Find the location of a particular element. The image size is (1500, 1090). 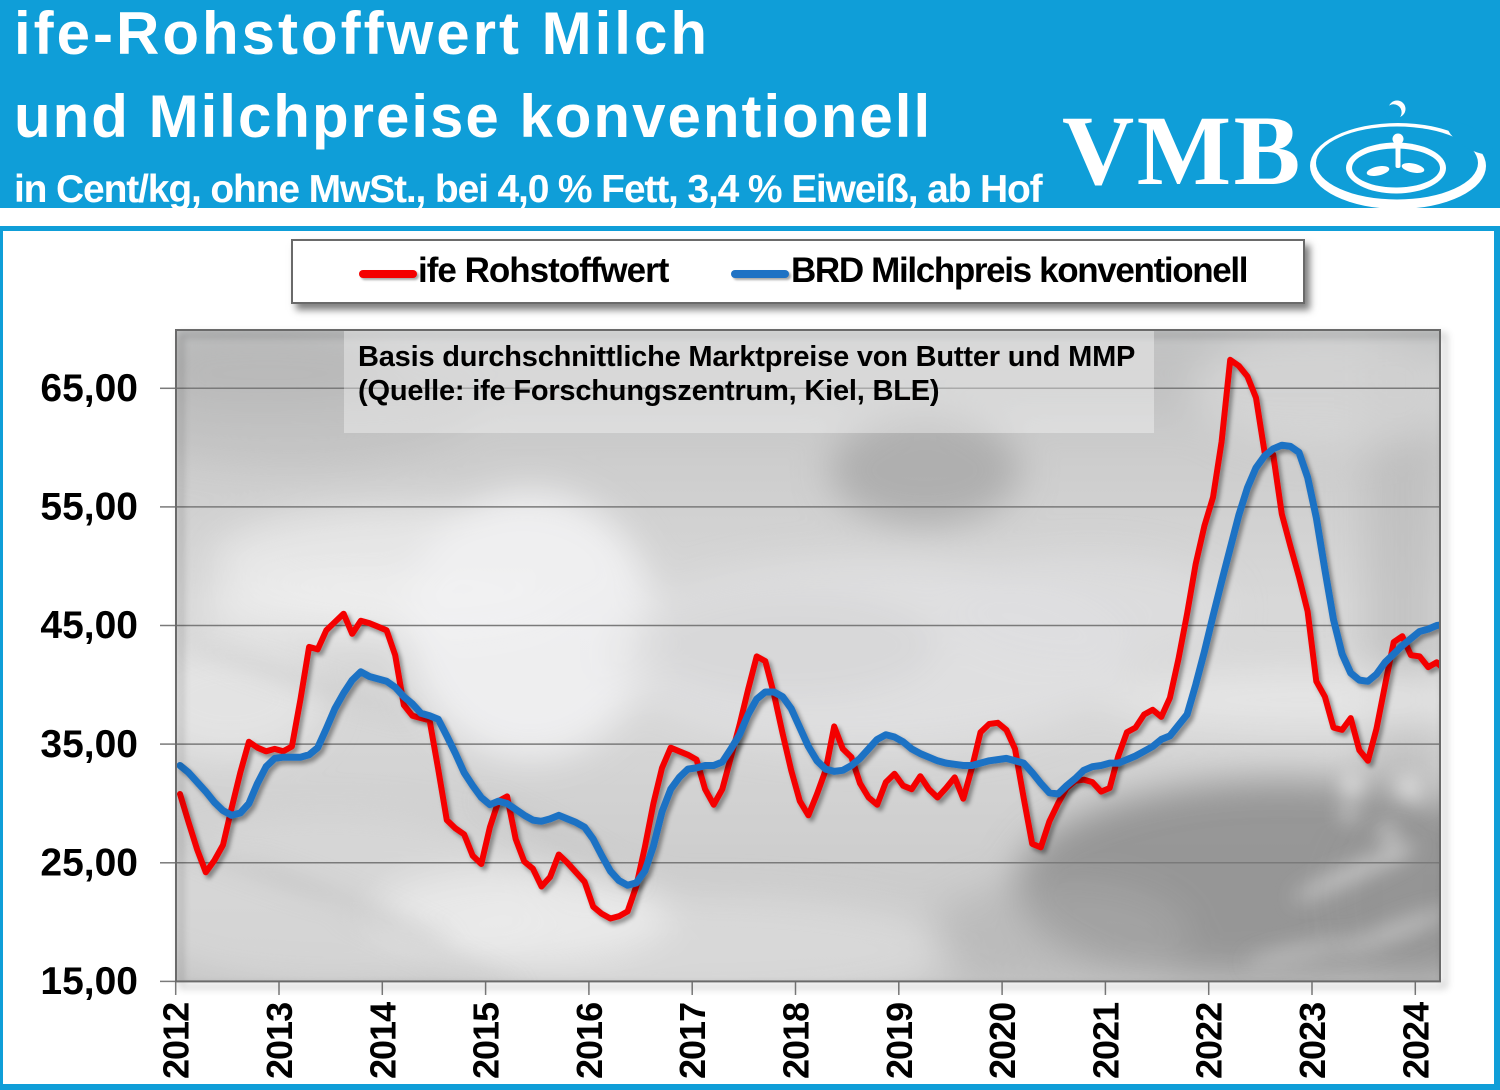

svg-text: 15,00 is located at coordinates (89, 981).